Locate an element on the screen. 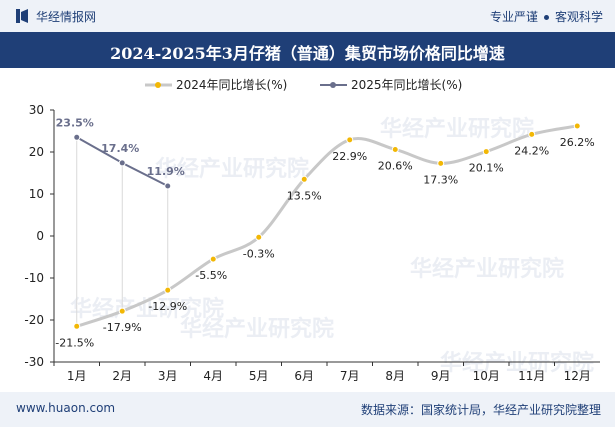  series-2024-data-label: -21.5% is located at coordinates (74, 342).